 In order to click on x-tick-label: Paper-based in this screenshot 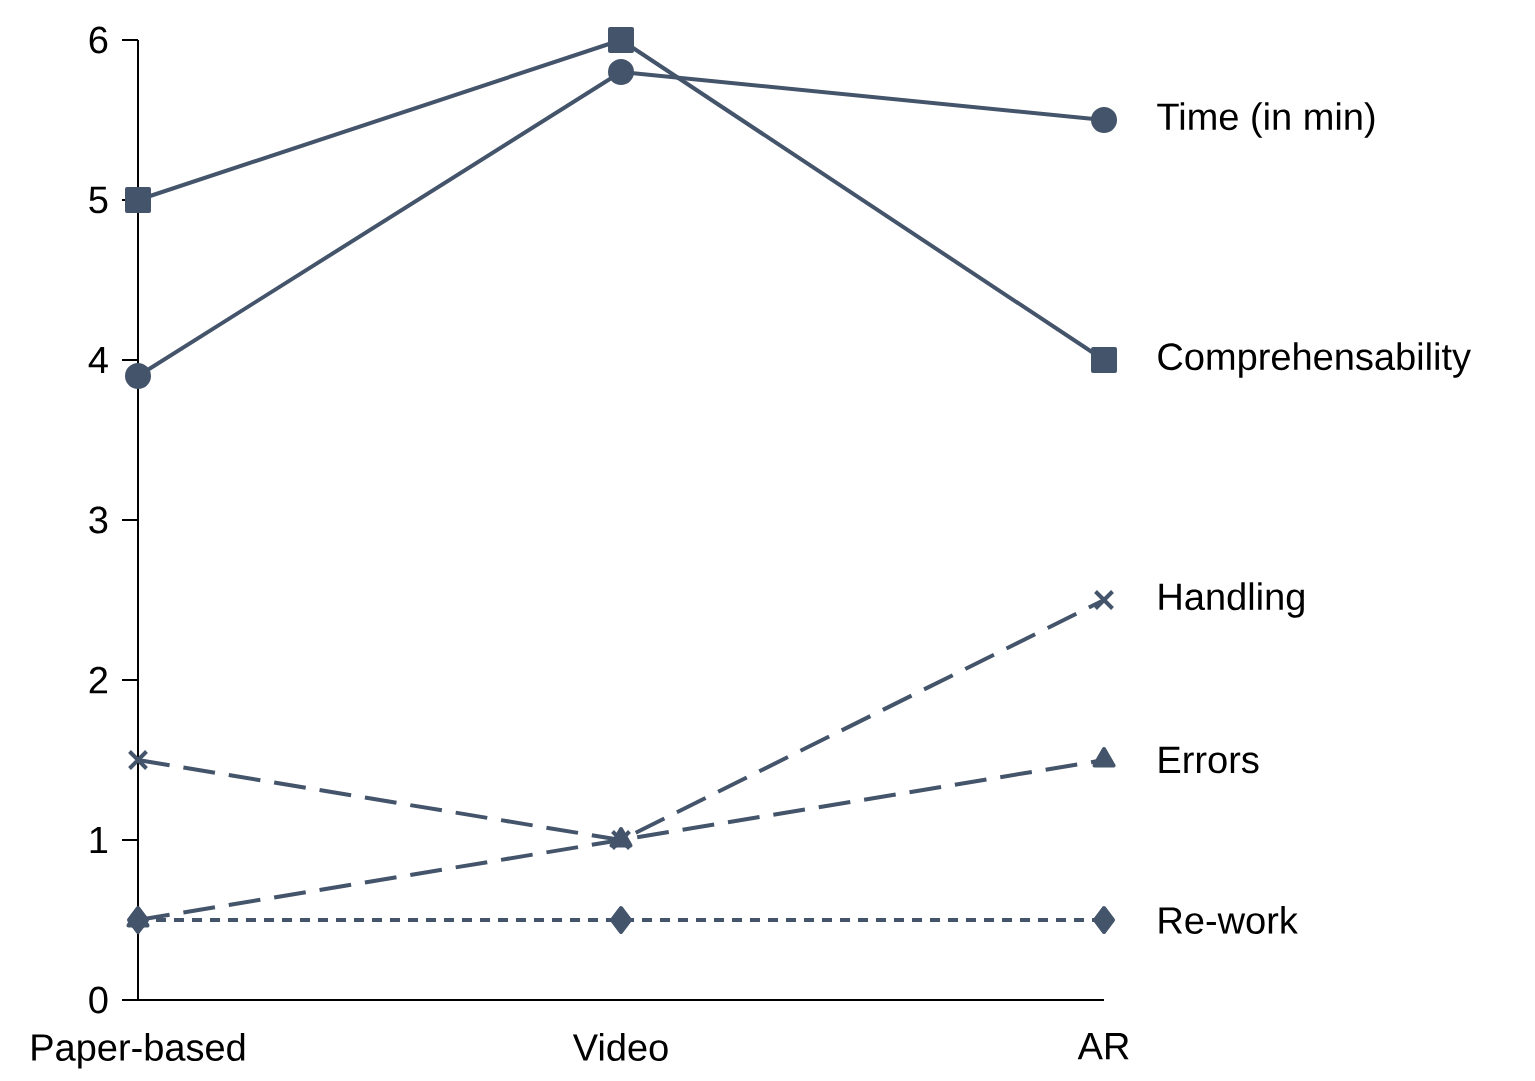, I will do `click(138, 1050)`.